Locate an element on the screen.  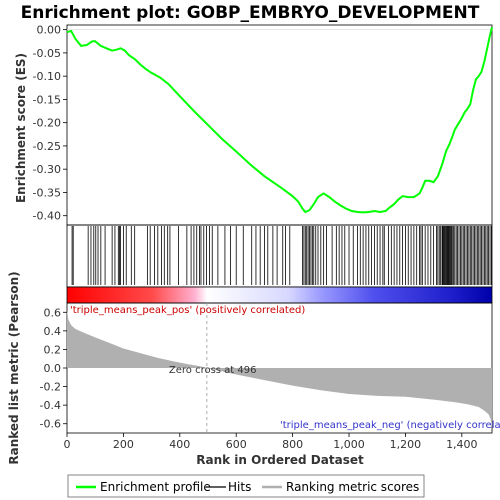
ranking-y-tick-label: -0.6 is located at coordinates (50, 424).